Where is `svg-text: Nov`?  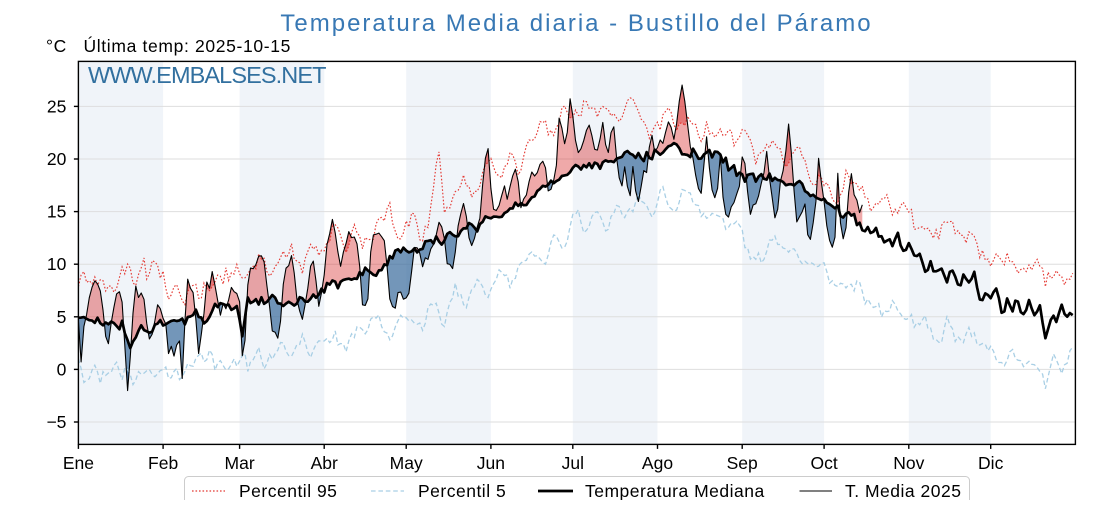 svg-text: Nov is located at coordinates (908, 463).